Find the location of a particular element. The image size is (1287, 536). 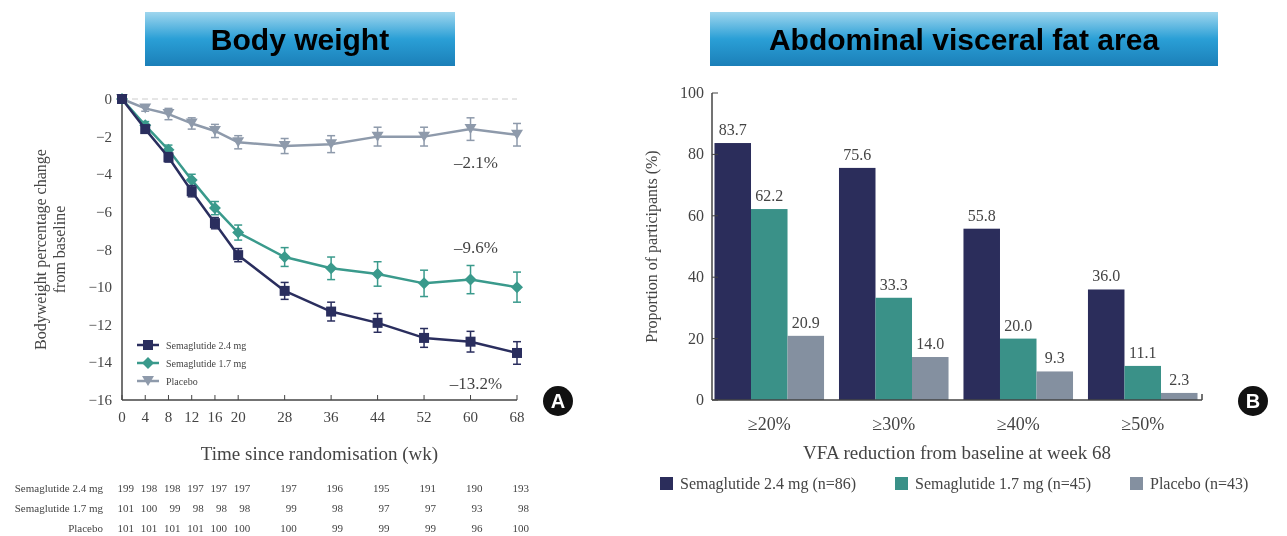

x-tick-label: 16 is located at coordinates (215, 417).